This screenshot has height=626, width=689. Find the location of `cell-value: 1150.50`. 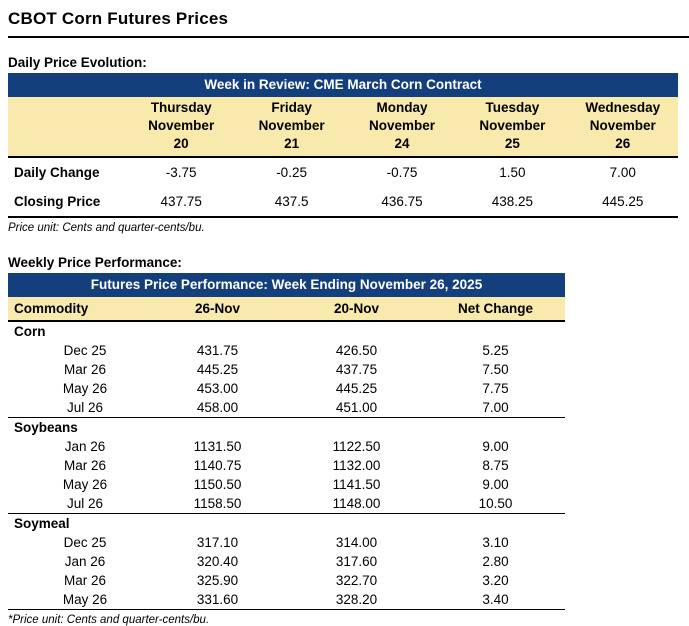

cell-value: 1150.50 is located at coordinates (217, 484).